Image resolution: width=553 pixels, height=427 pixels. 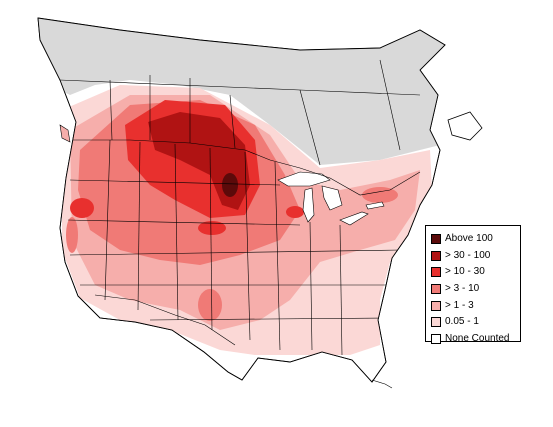 What do you see at coordinates (382, 384) in the screenshot?
I see `florida-keys` at bounding box center [382, 384].